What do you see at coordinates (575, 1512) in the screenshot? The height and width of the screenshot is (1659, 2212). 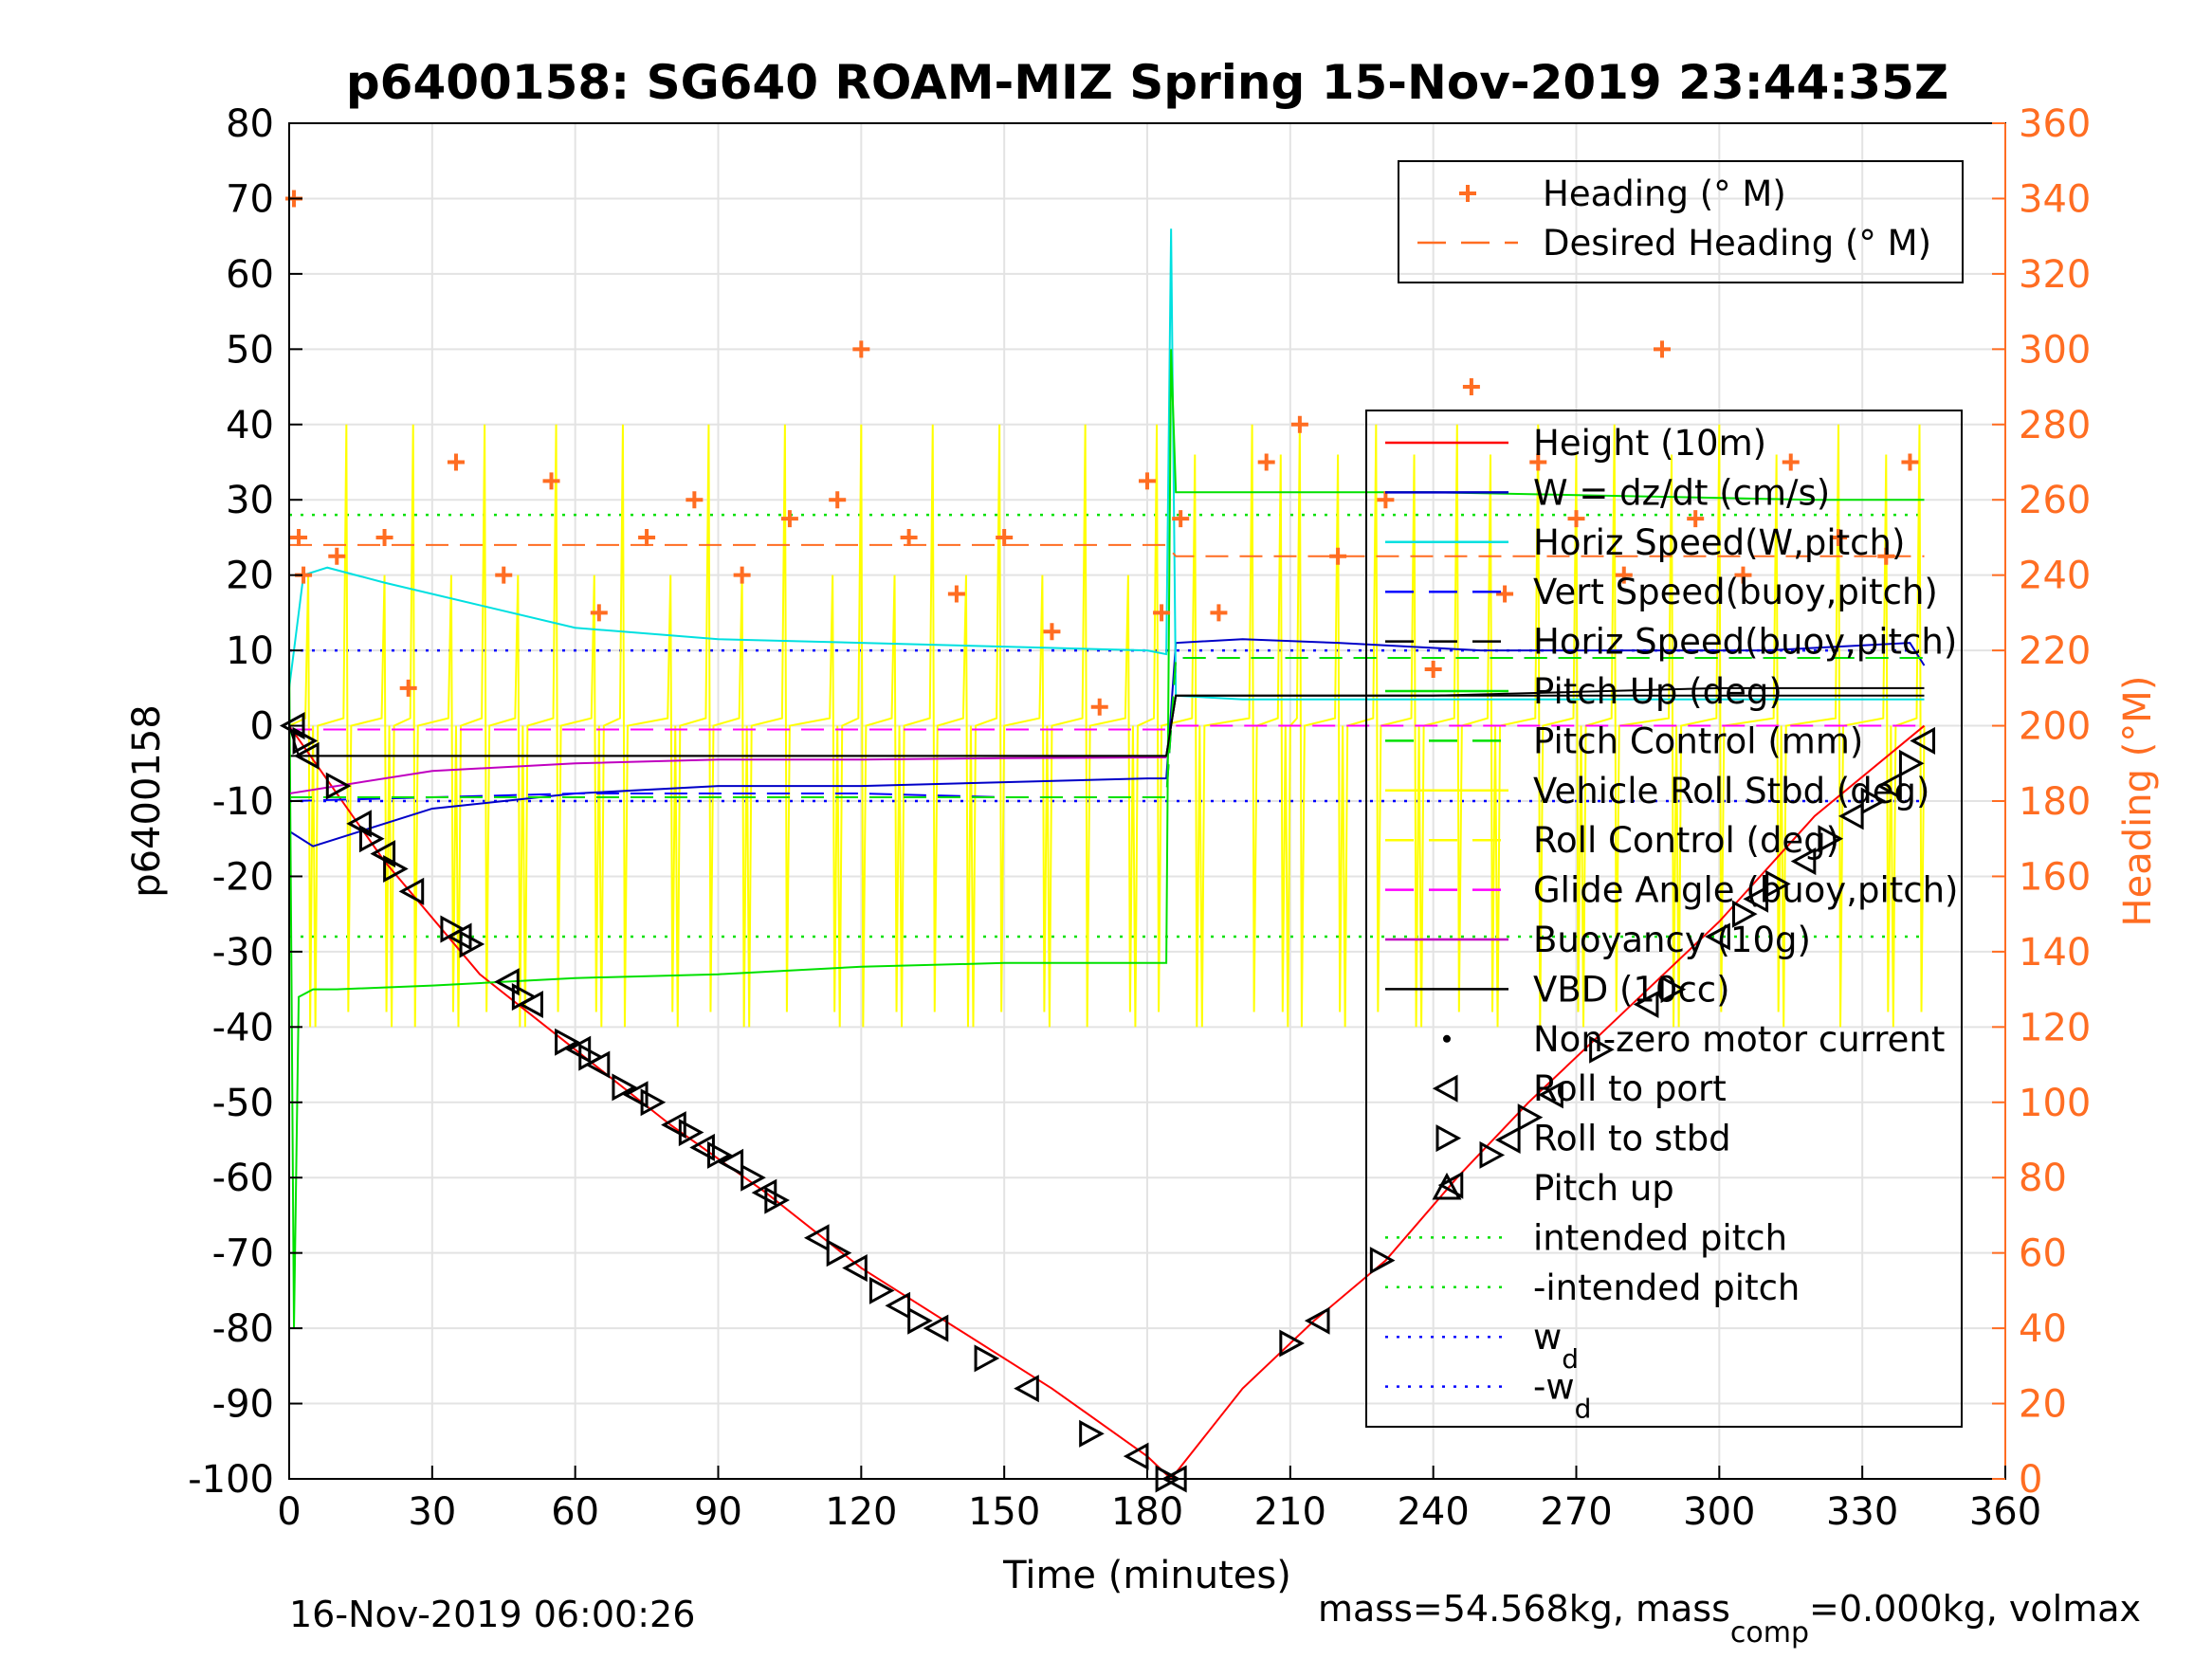 I see `x-tick-label: 60` at bounding box center [575, 1512].